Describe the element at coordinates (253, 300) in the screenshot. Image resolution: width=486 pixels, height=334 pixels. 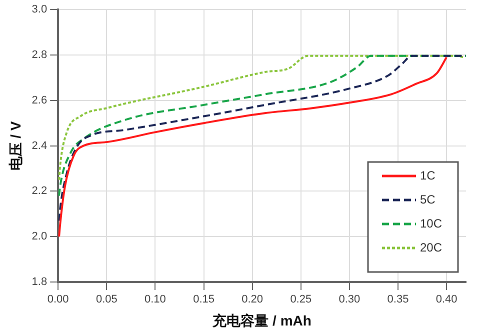
I see `x-tick-label: 0.20` at that location.